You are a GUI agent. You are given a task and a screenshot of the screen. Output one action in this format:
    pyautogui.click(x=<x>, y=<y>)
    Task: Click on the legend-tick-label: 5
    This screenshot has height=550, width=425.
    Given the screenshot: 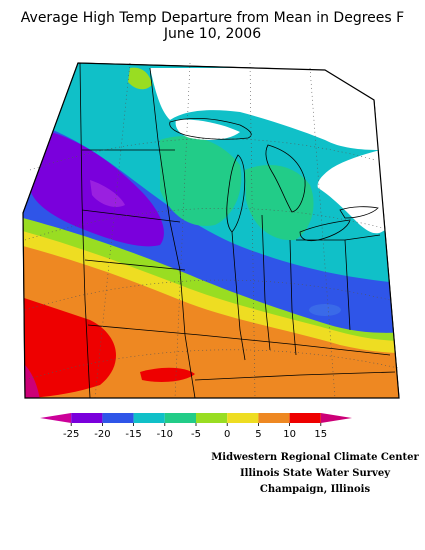 What is the action you would take?
    pyautogui.click(x=258, y=434)
    